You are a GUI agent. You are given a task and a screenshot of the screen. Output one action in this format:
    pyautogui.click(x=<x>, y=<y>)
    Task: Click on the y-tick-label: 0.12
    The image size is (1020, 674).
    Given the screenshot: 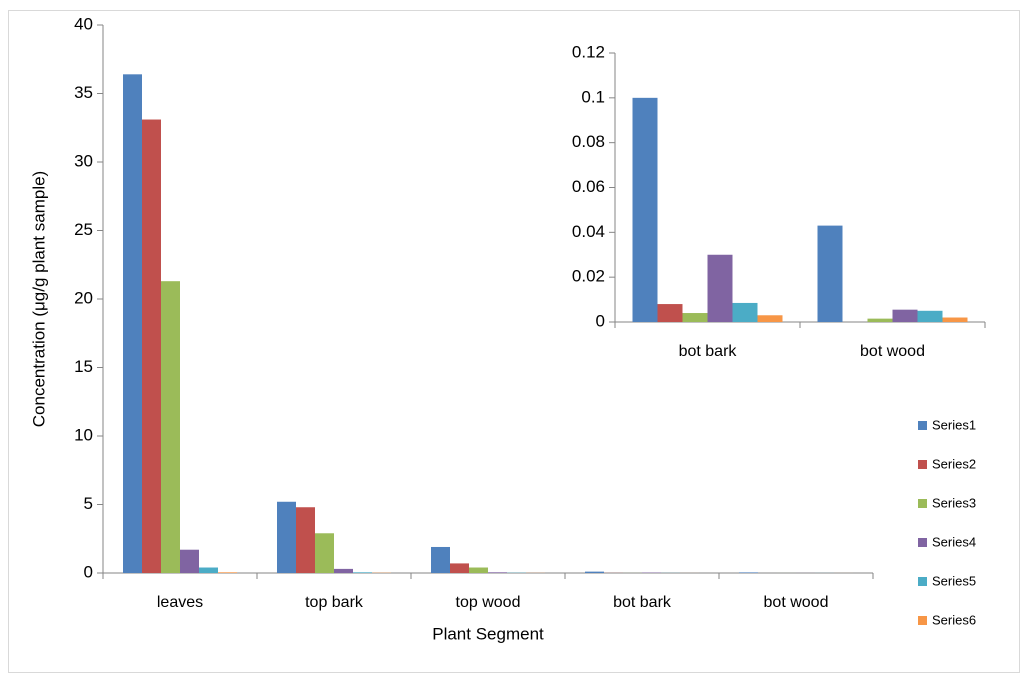 What is the action you would take?
    pyautogui.click(x=588, y=51)
    